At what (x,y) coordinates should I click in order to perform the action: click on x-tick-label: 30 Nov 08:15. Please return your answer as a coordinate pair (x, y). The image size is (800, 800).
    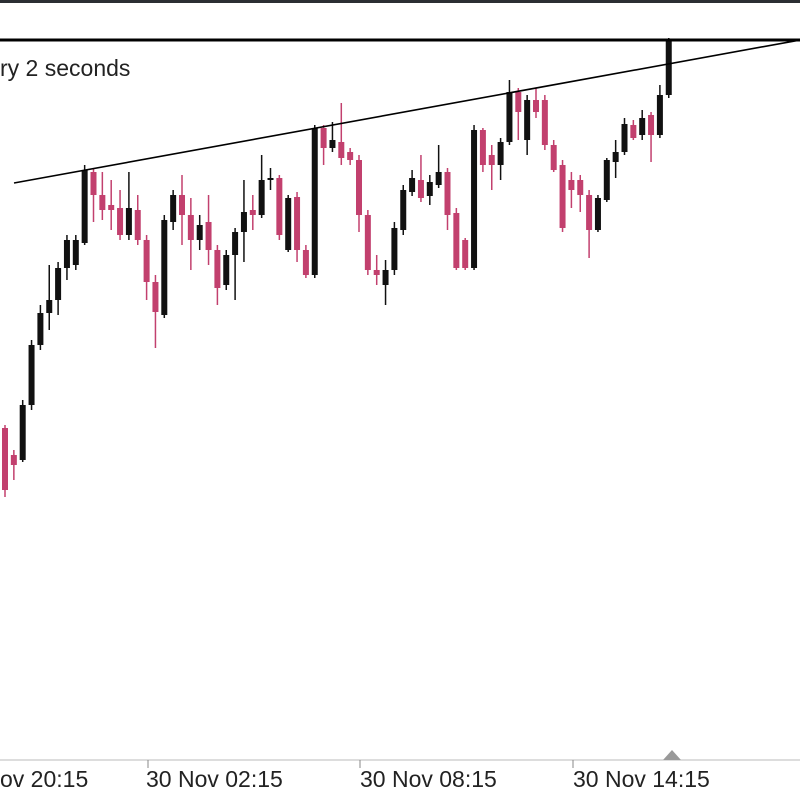
    Looking at the image, I should click on (428, 779).